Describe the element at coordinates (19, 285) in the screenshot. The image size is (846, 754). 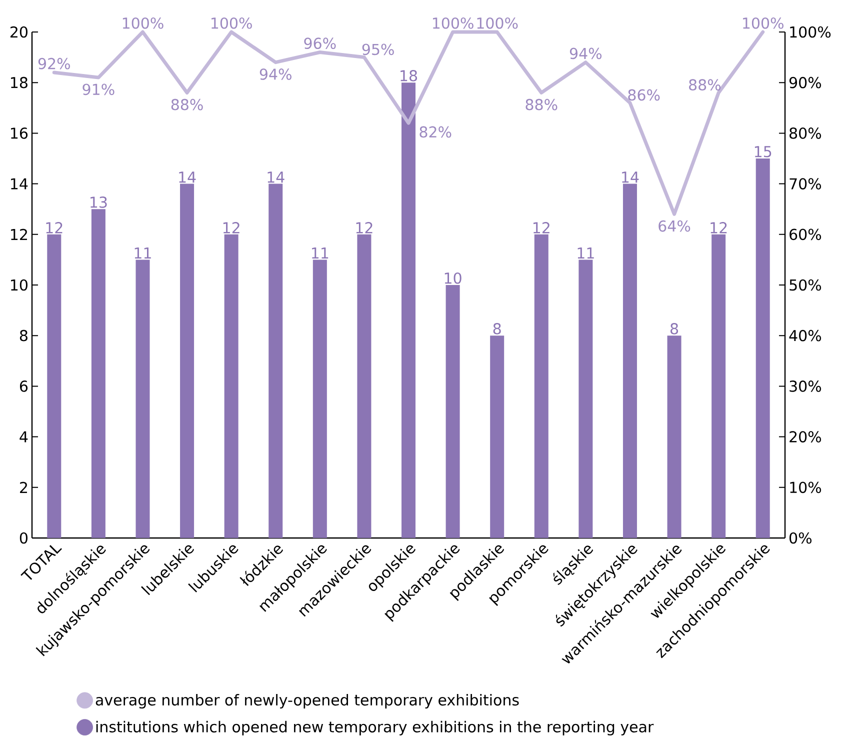
I see `y-tick-label: 10` at that location.